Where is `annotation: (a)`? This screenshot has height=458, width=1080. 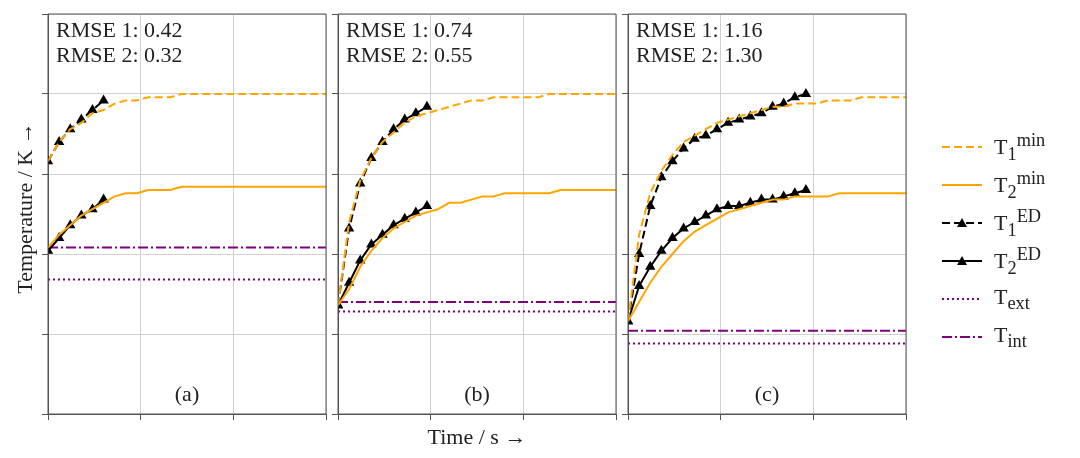 annotation: (a) is located at coordinates (187, 393).